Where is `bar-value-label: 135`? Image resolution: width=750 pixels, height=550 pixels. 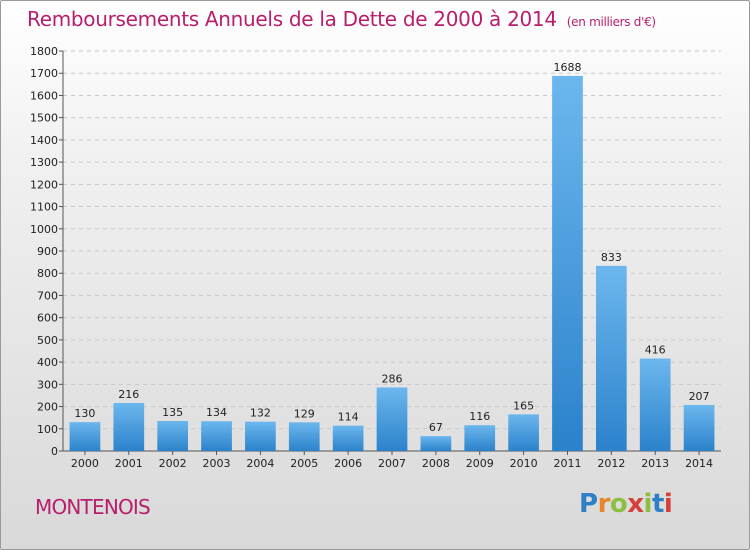
bar-value-label: 135 is located at coordinates (172, 412).